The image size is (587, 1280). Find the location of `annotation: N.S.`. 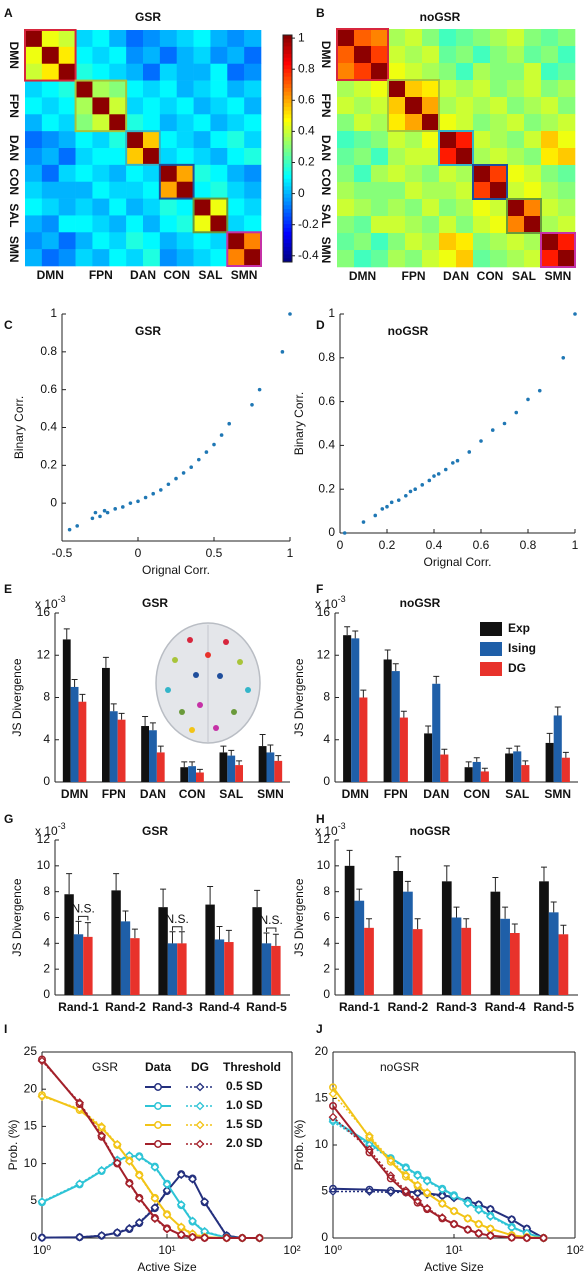

annotation: N.S. is located at coordinates (177, 919).